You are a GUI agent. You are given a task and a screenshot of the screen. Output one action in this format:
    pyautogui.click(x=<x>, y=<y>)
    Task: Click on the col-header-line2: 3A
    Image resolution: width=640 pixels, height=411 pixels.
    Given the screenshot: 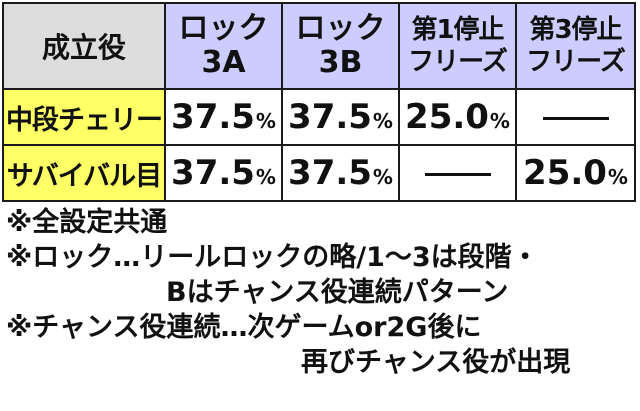 What is the action you would take?
    pyautogui.click(x=223, y=62)
    